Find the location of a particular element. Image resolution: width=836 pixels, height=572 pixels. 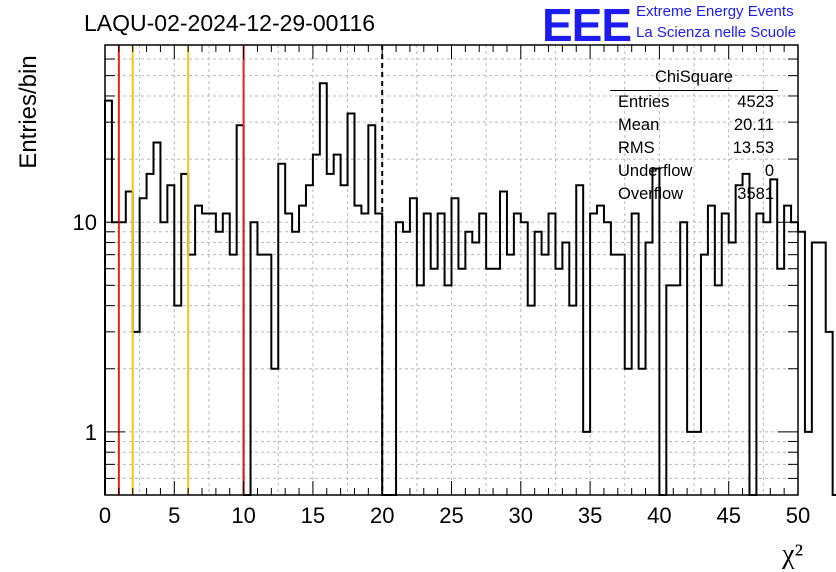

y-tick-label: 10 is located at coordinates (85, 222).